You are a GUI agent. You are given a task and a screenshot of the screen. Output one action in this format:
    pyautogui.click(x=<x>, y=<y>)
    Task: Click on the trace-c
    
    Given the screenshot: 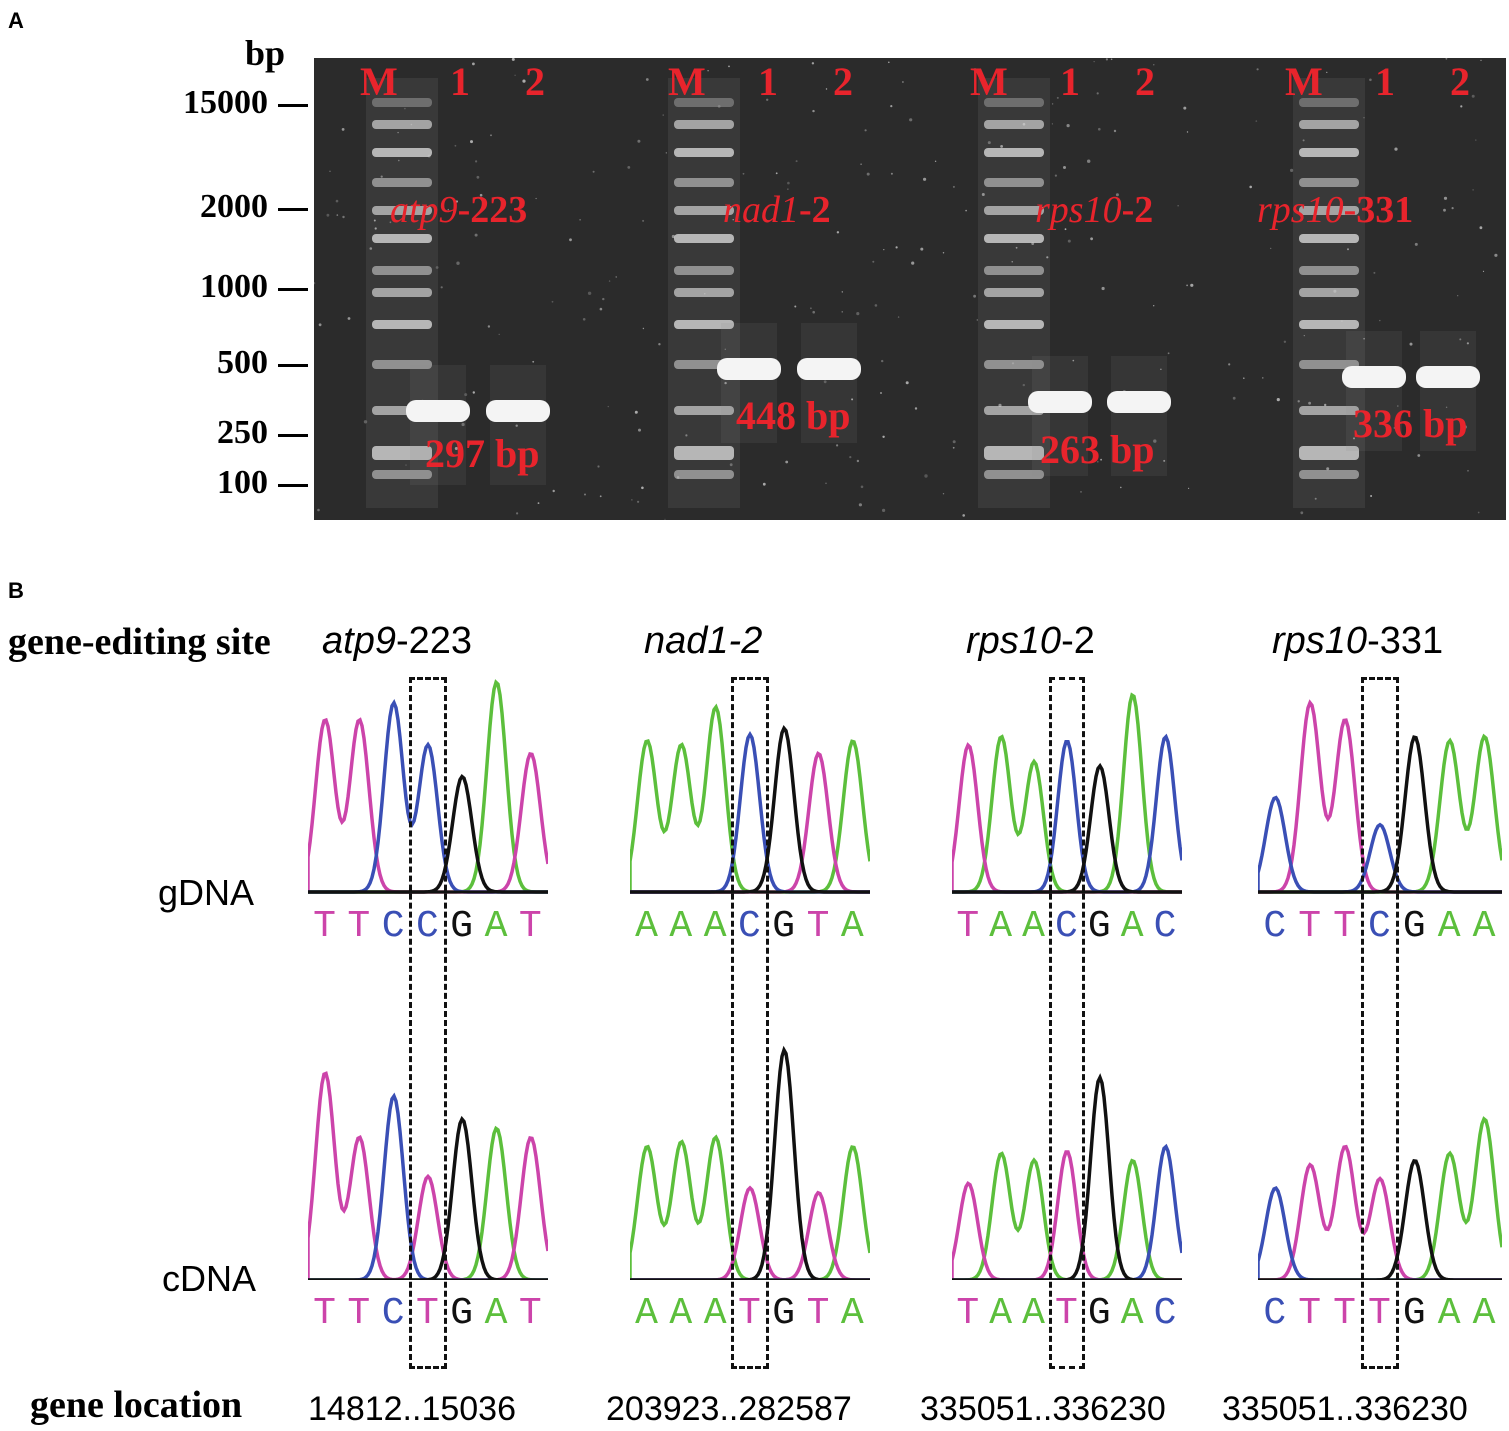 What is the action you would take?
    pyautogui.click(x=1380, y=1233)
    